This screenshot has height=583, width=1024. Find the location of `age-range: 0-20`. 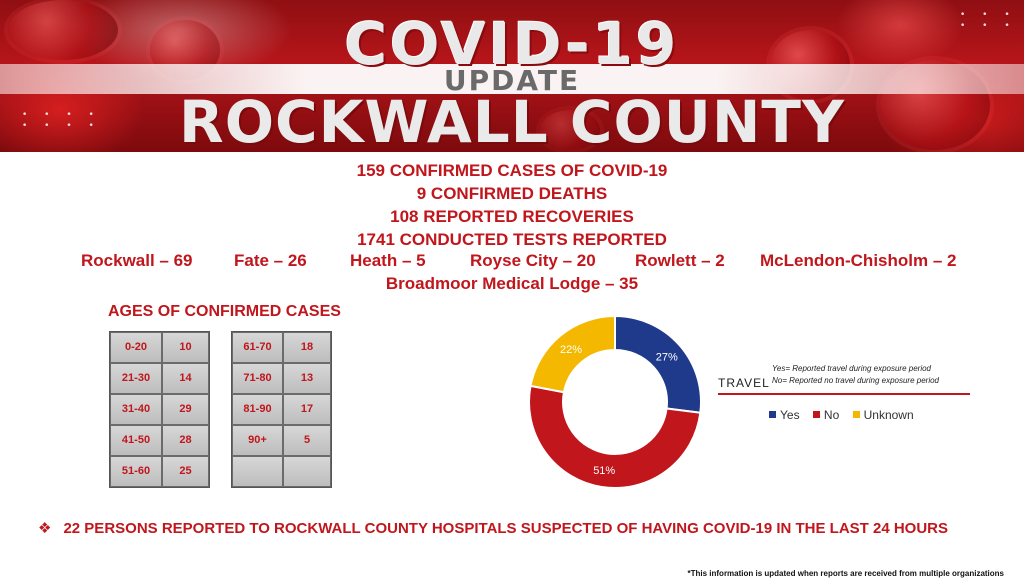

age-range: 0-20 is located at coordinates (136, 347).